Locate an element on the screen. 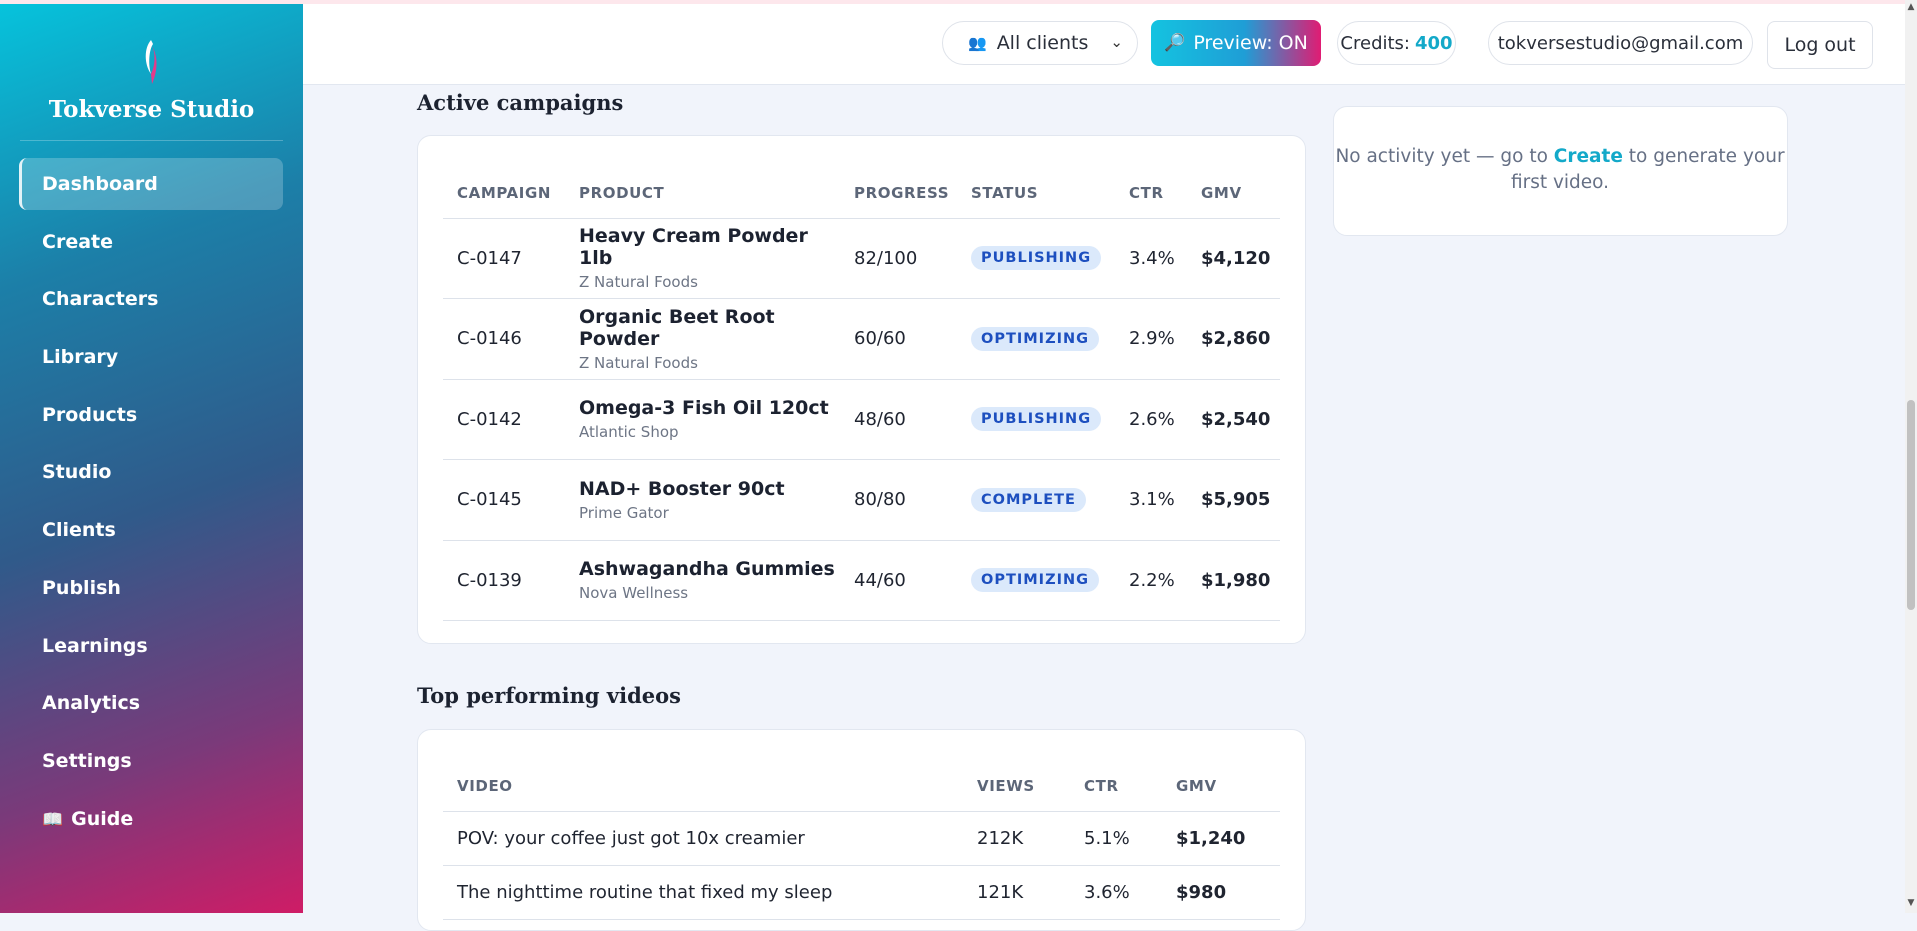  logout-button: Log out is located at coordinates (1820, 45).